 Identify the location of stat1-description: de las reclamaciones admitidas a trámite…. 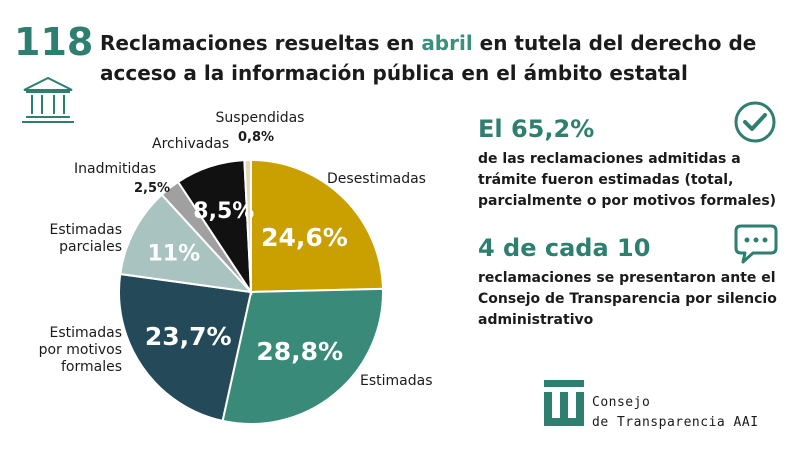
(627, 180).